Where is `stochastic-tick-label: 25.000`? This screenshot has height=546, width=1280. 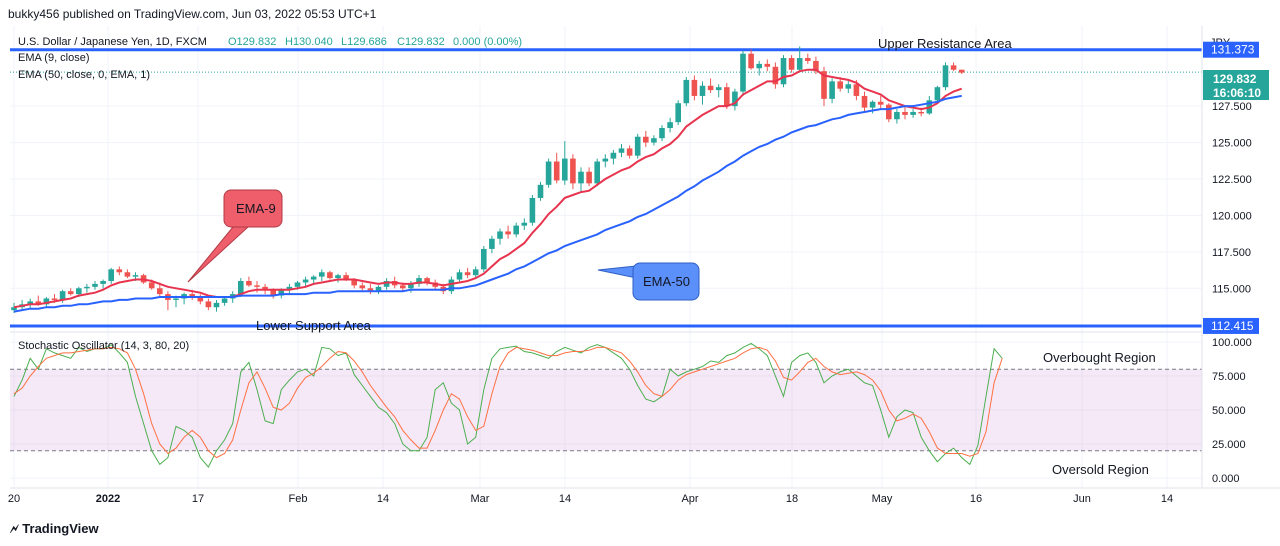 stochastic-tick-label: 25.000 is located at coordinates (1229, 445).